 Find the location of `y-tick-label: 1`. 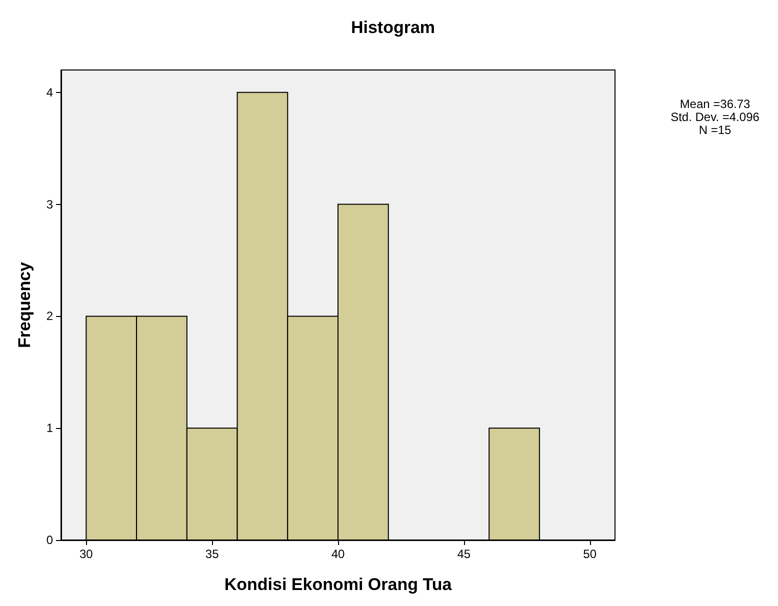

y-tick-label: 1 is located at coordinates (50, 428).